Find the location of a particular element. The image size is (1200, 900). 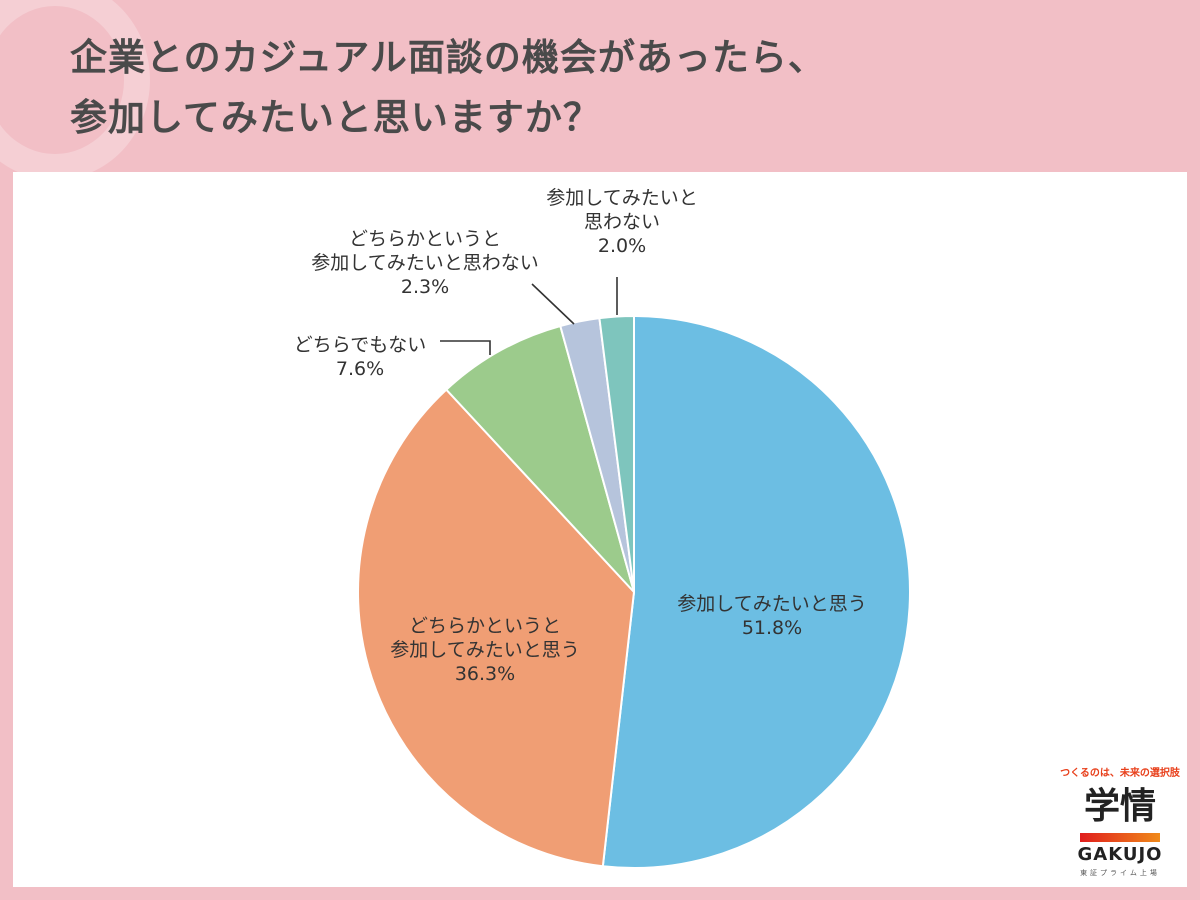

logo-bar is located at coordinates (1120, 837).